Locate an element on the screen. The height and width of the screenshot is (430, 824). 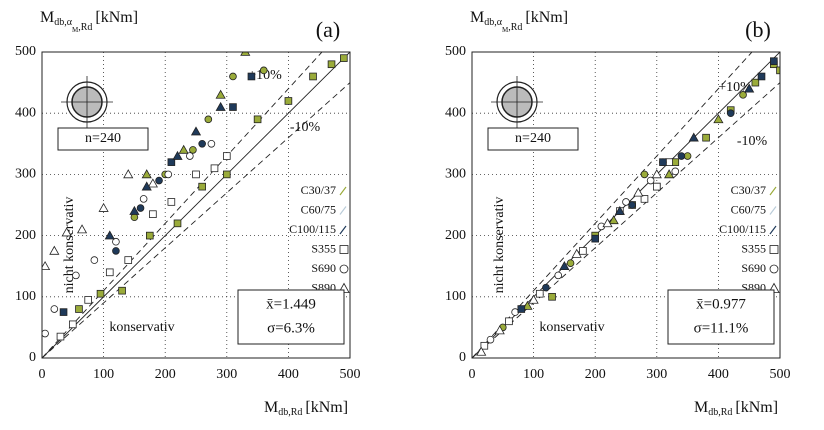
panel-label: (b) is located at coordinates (758, 29).